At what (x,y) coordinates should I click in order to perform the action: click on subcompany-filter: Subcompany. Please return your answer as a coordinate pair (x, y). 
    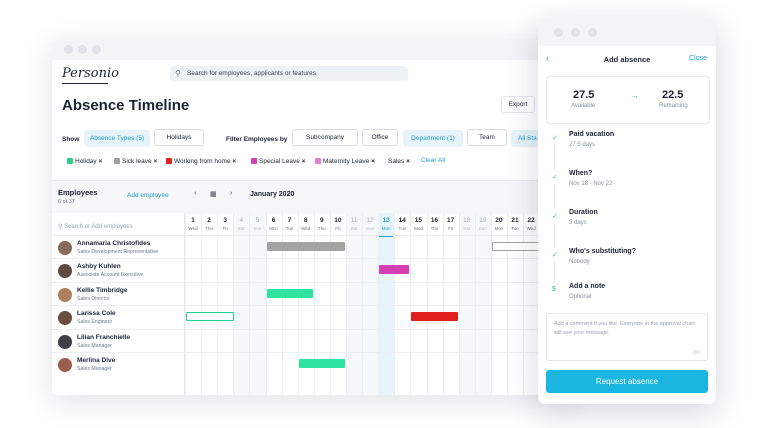
    Looking at the image, I should click on (325, 137).